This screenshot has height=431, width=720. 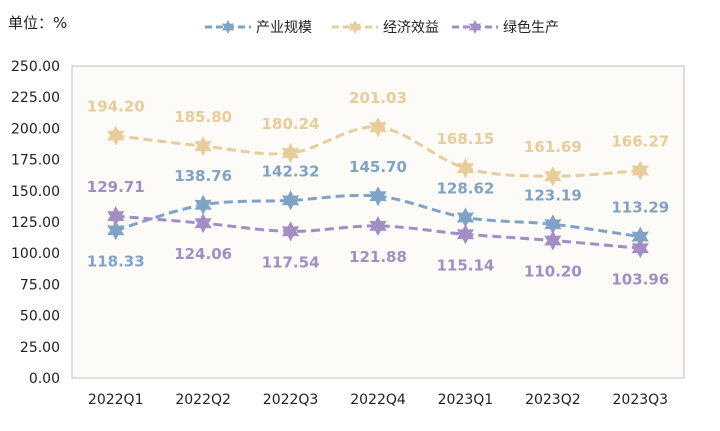 I want to click on y-tick-label: 250.00, so click(x=35, y=67).